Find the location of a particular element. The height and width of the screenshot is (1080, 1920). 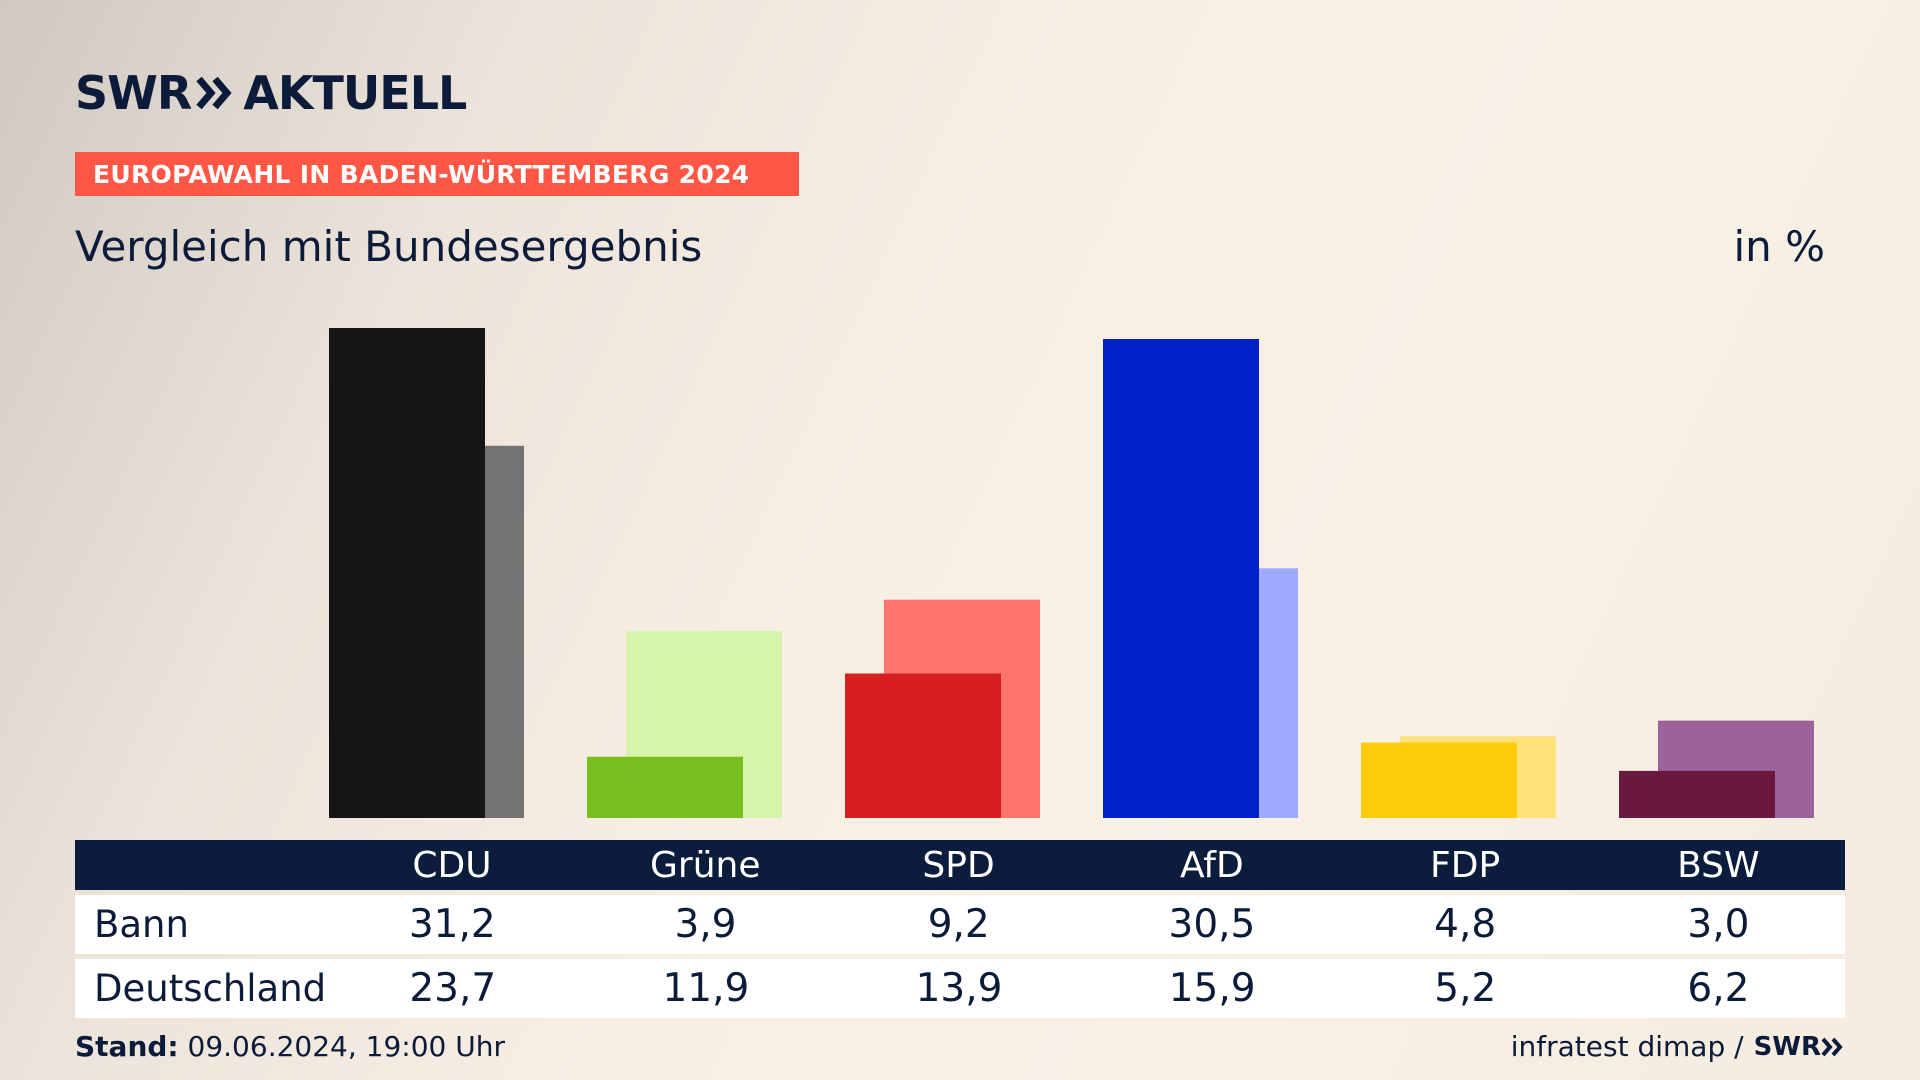

row-label-bann: Bann is located at coordinates (141, 924).